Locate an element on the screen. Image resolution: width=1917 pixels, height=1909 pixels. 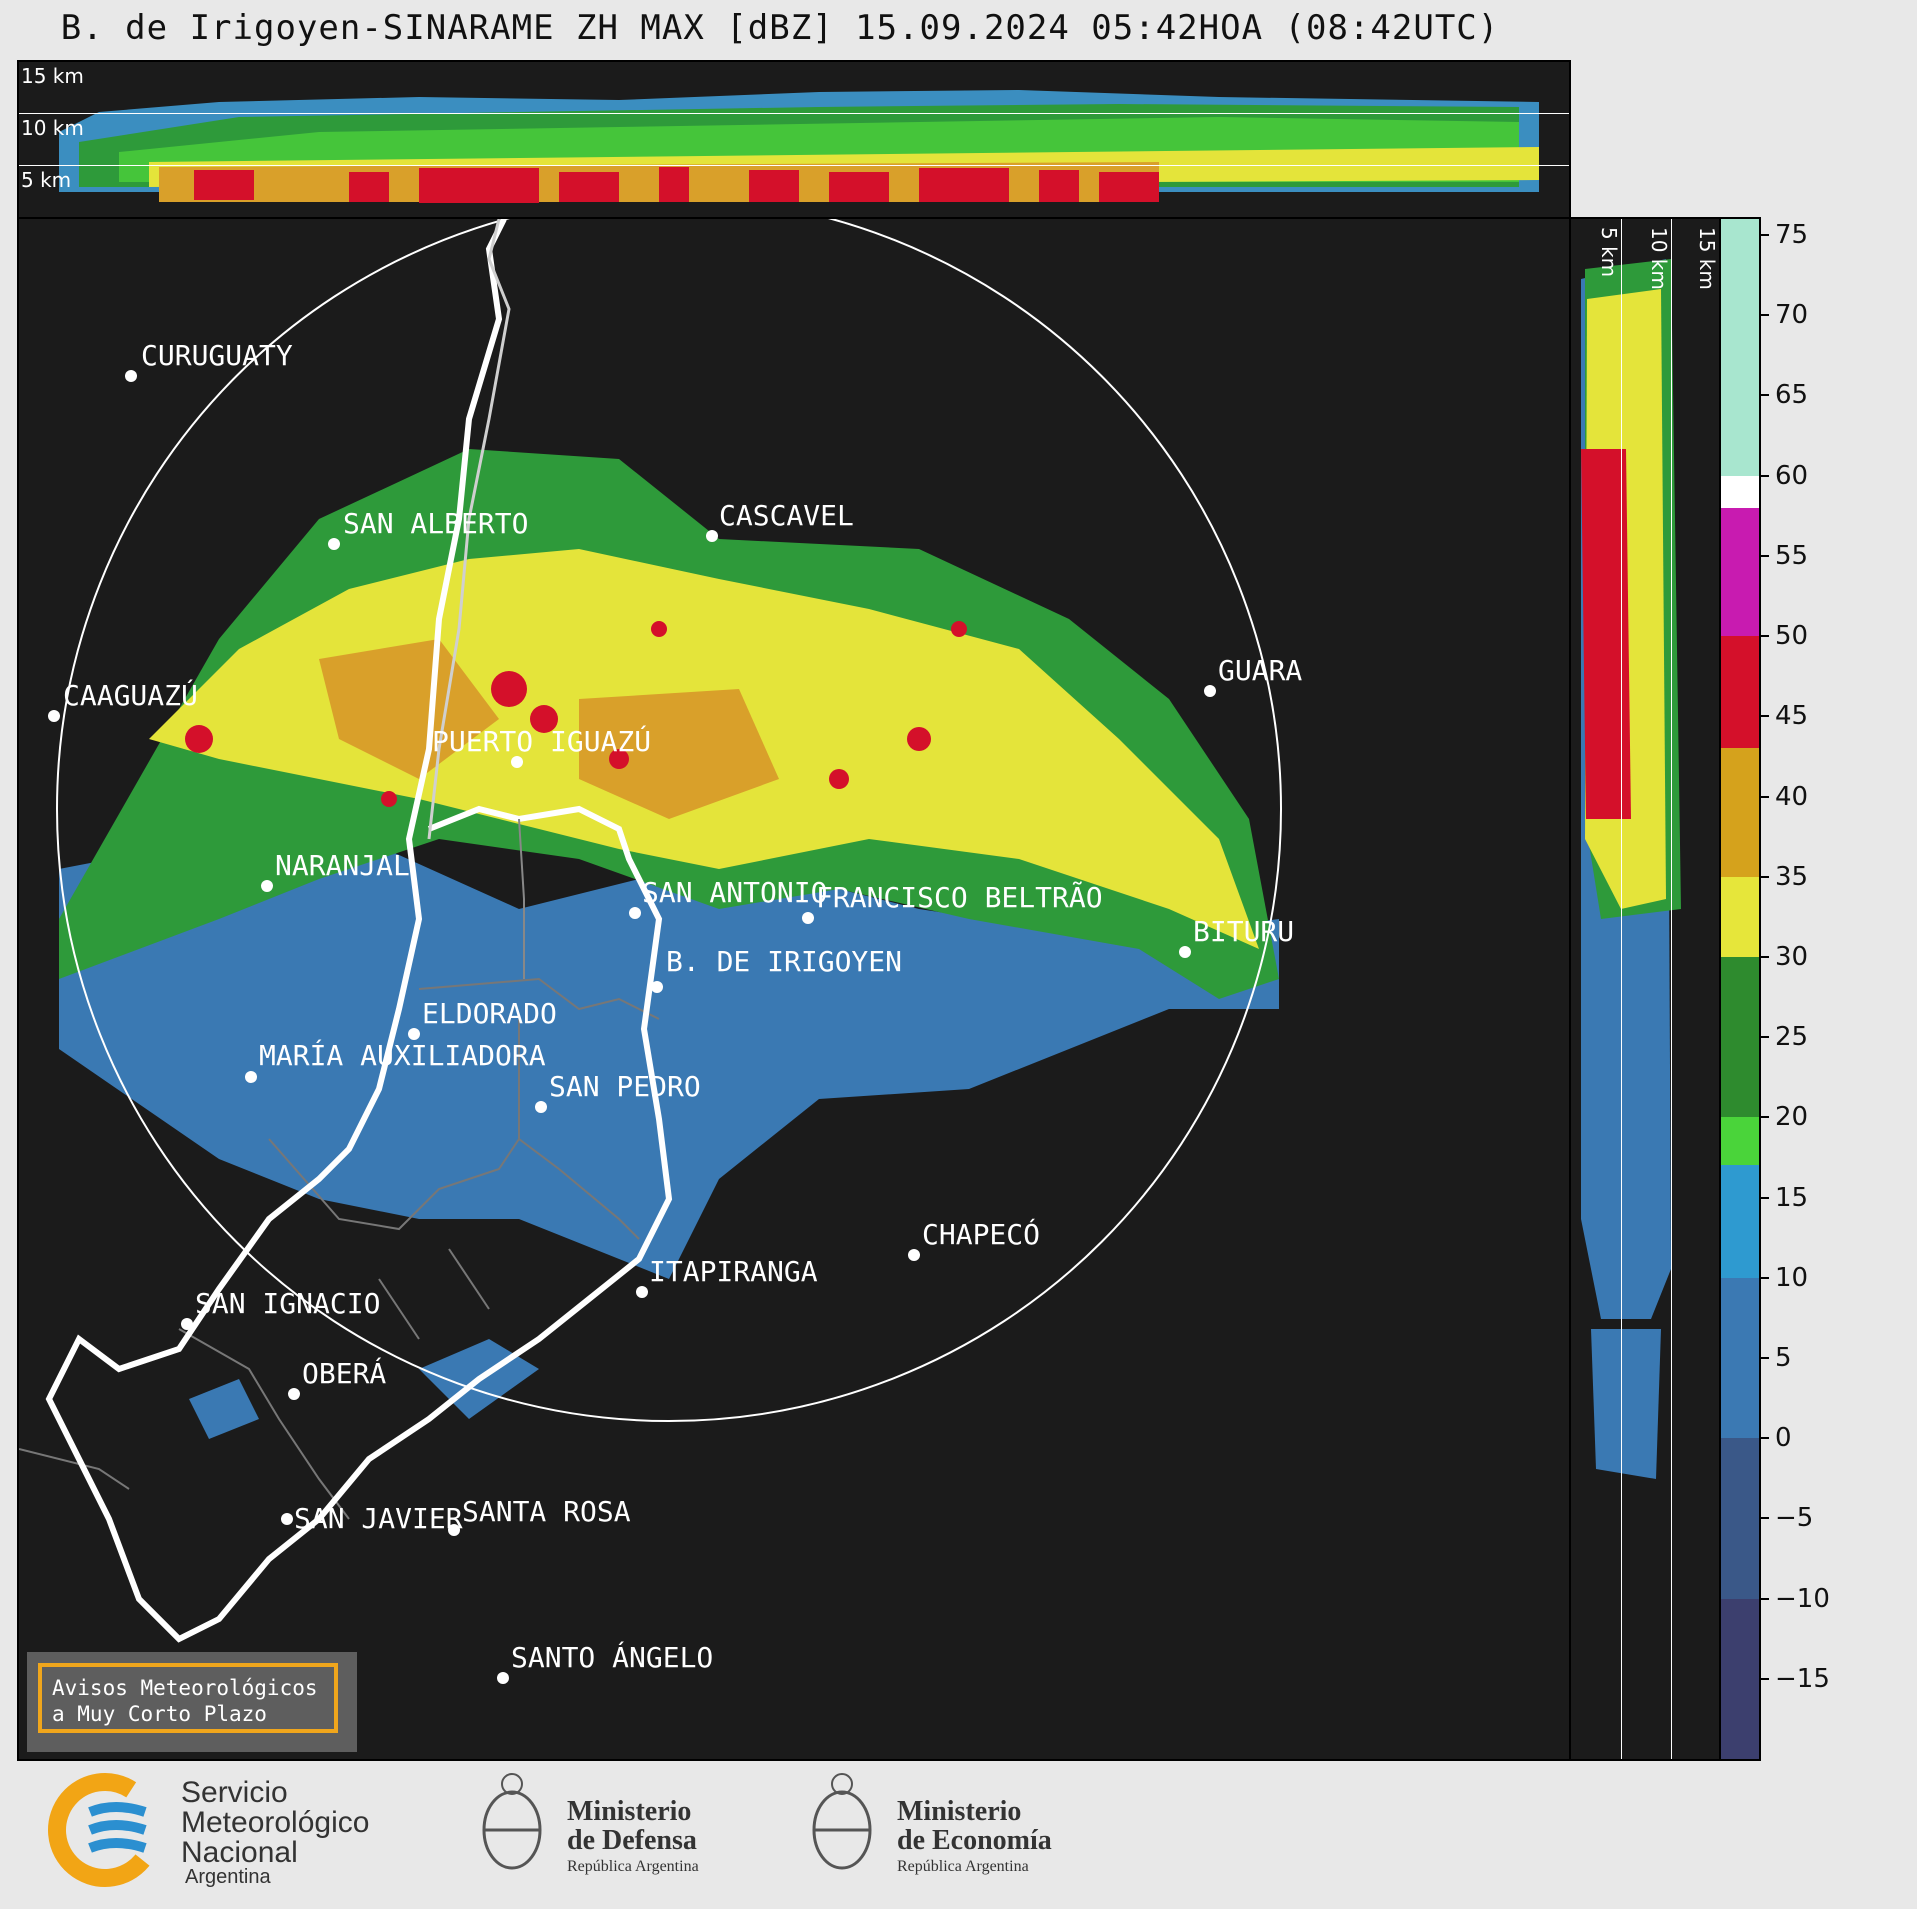
colorbar-tick-label: −15 is located at coordinates (1802, 1678).